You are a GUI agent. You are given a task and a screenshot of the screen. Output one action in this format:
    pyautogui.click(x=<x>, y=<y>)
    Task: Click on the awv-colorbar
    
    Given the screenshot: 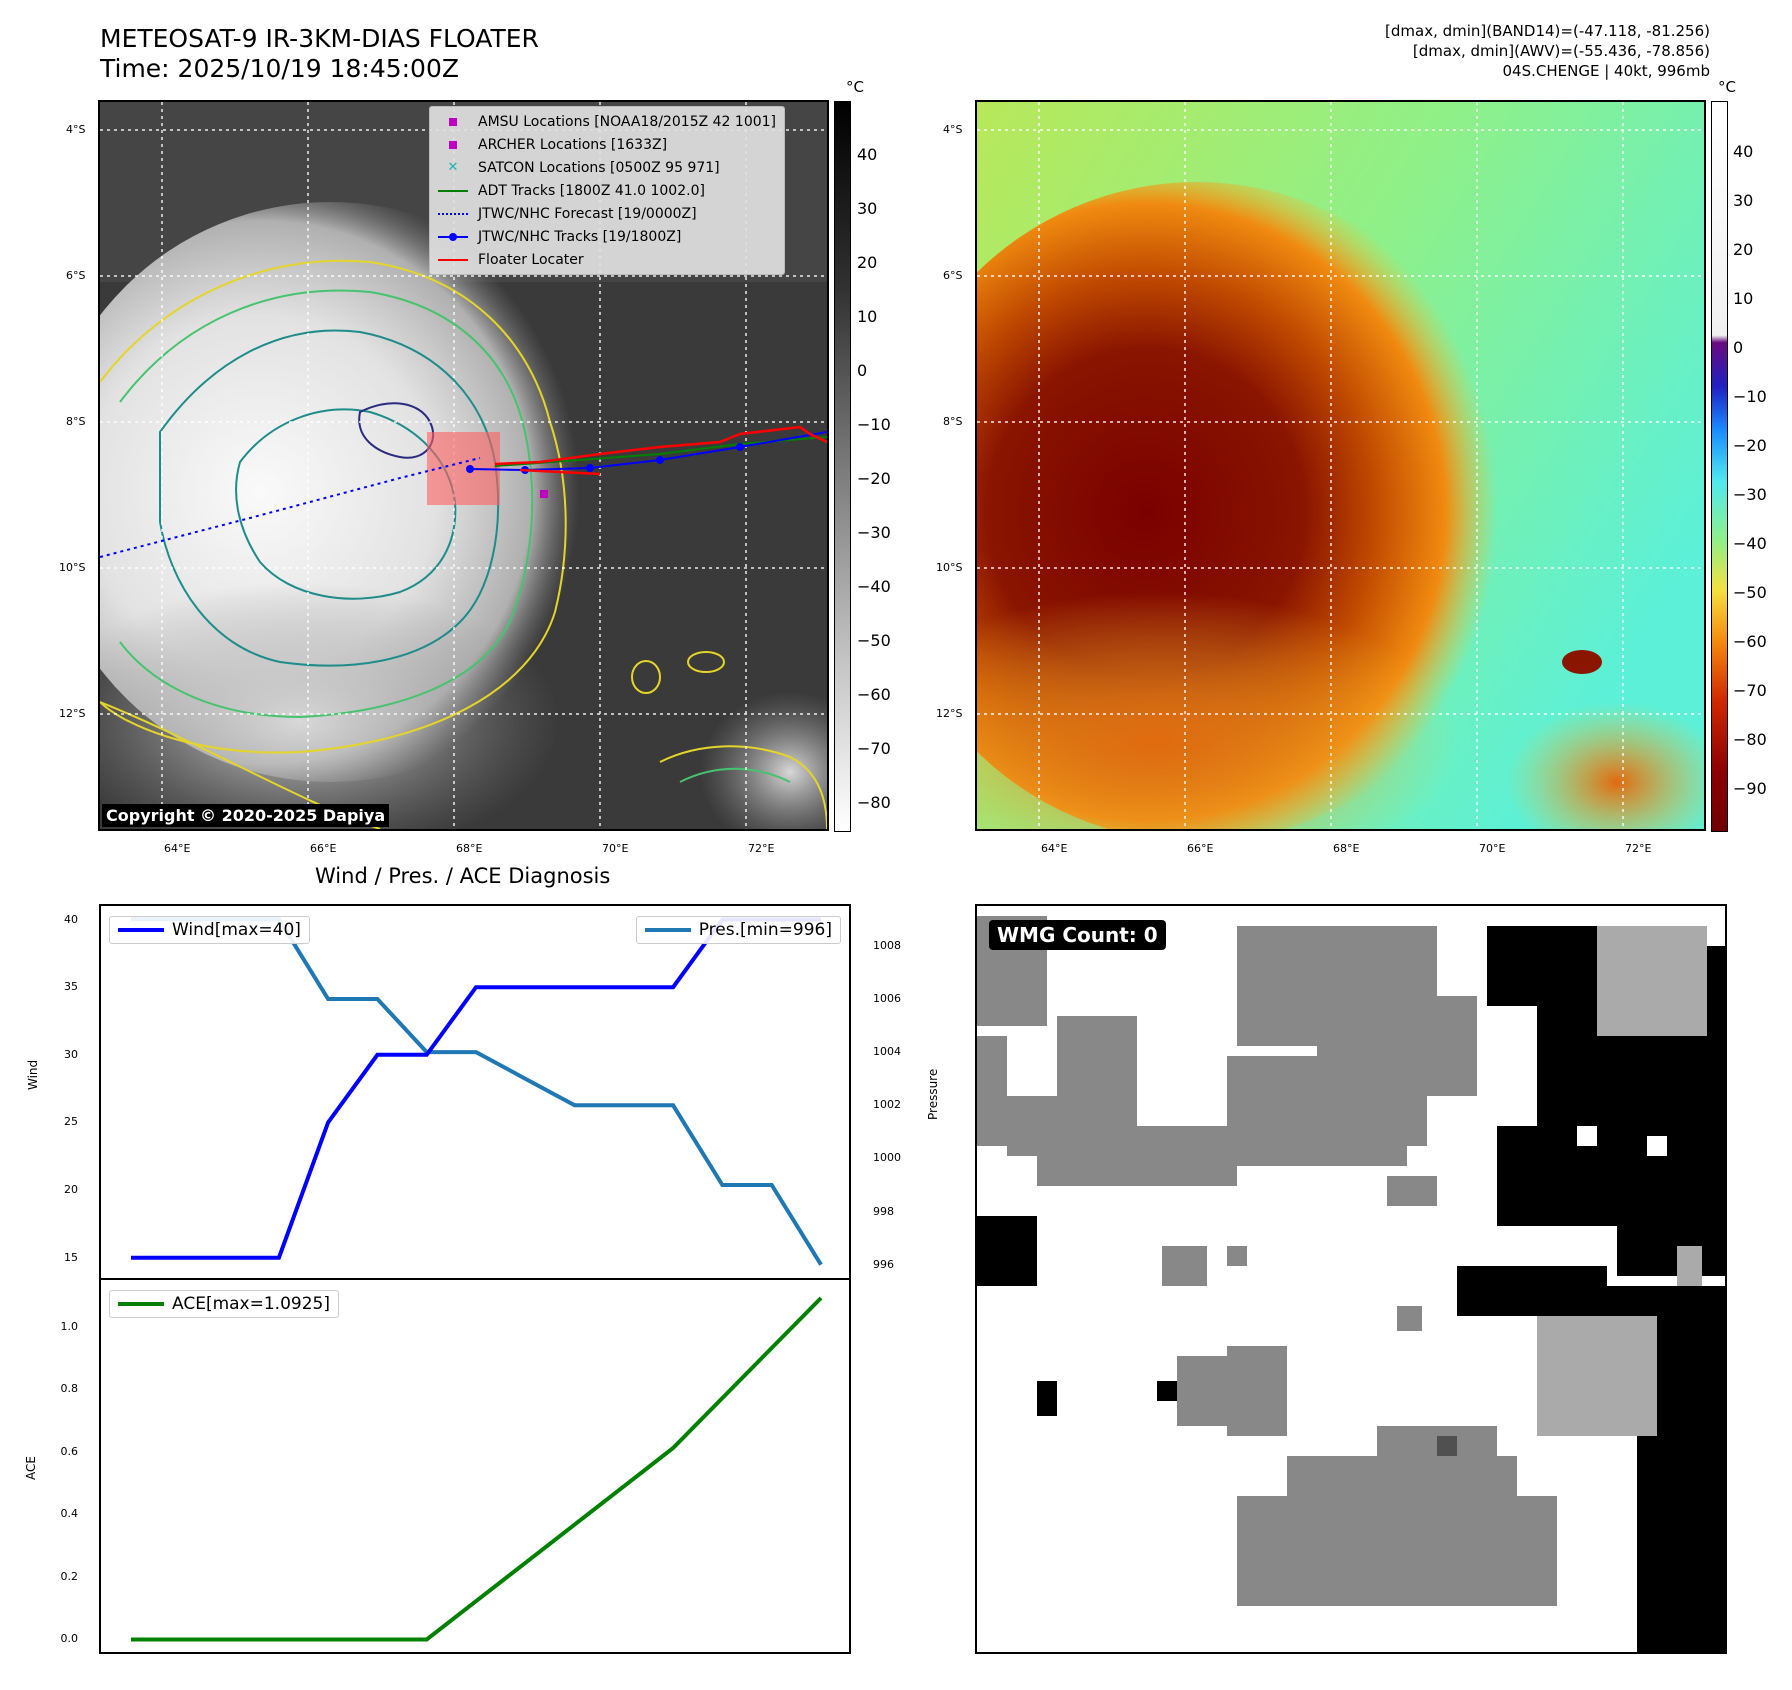 What is the action you would take?
    pyautogui.click(x=1719, y=466)
    